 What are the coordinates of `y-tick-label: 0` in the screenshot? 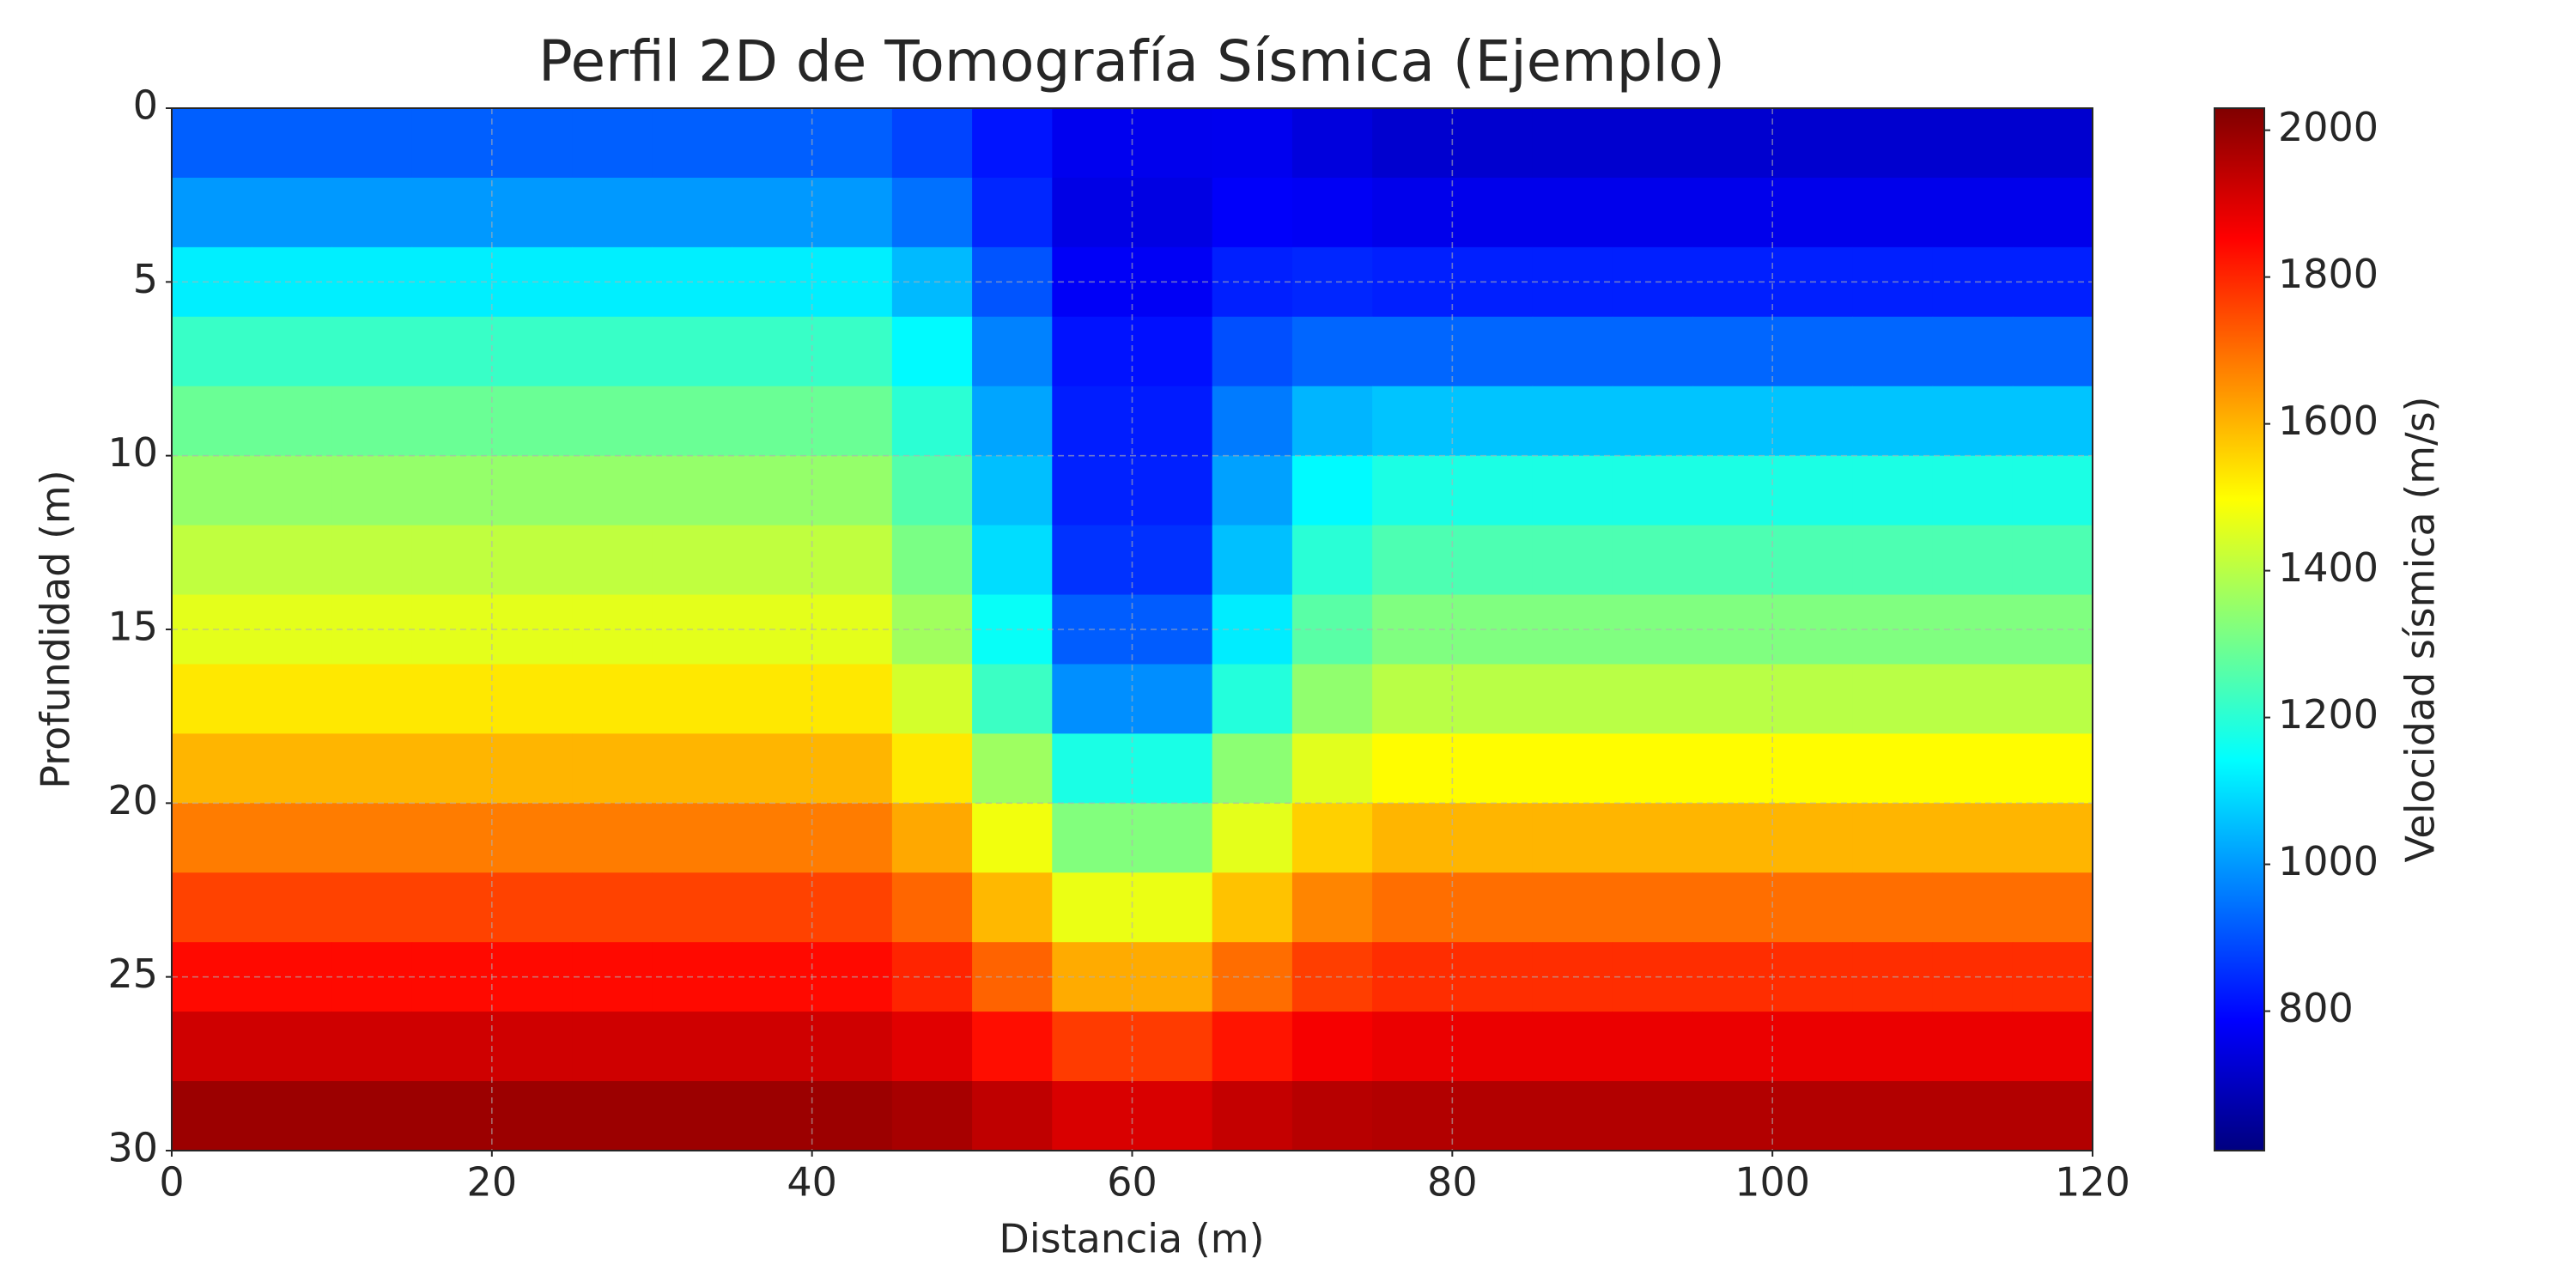 It's located at (145, 106).